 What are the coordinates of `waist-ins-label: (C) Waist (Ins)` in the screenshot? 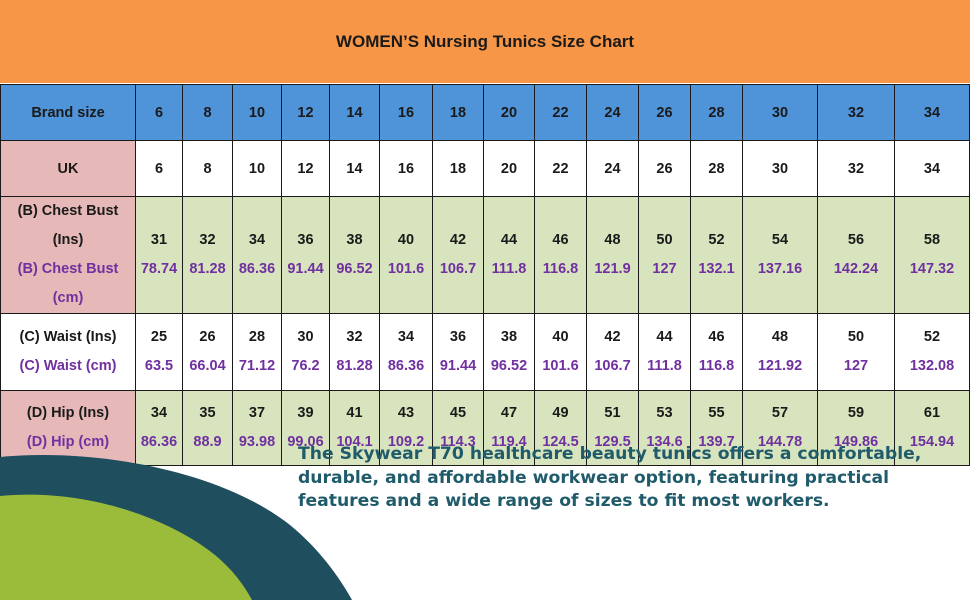 It's located at (68, 337).